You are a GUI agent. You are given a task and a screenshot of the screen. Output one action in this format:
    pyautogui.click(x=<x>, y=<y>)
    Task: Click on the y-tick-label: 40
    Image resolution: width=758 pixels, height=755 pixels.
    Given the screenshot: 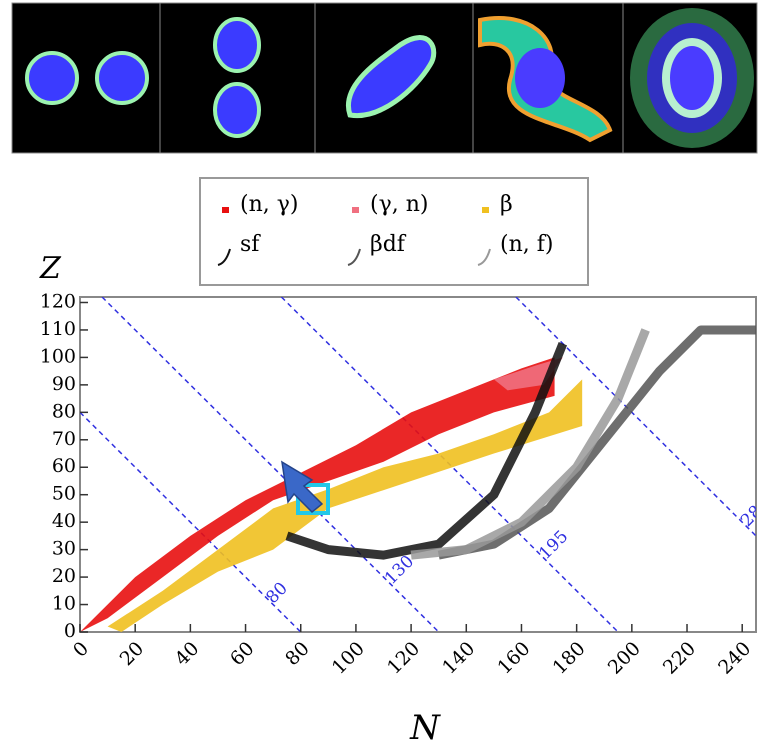 What is the action you would take?
    pyautogui.click(x=64, y=521)
    